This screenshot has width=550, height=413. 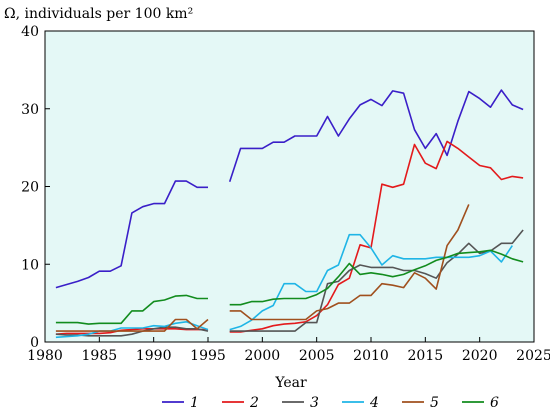 What do you see at coordinates (434, 403) in the screenshot?
I see `legend-label-5: 5` at bounding box center [434, 403].